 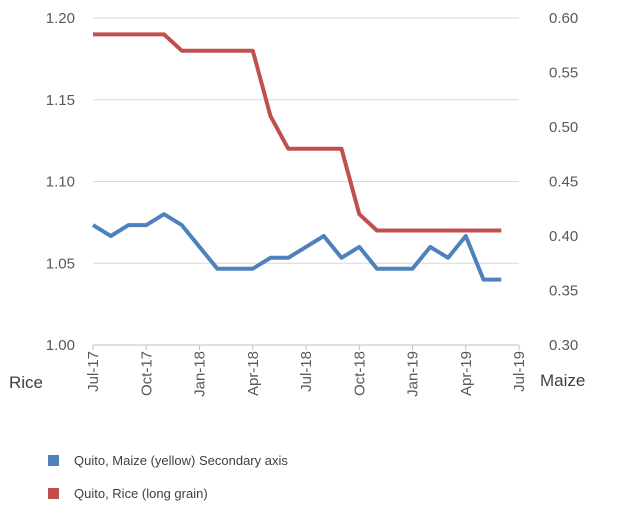 I want to click on x-tick-label: Jan-19, so click(x=413, y=374).